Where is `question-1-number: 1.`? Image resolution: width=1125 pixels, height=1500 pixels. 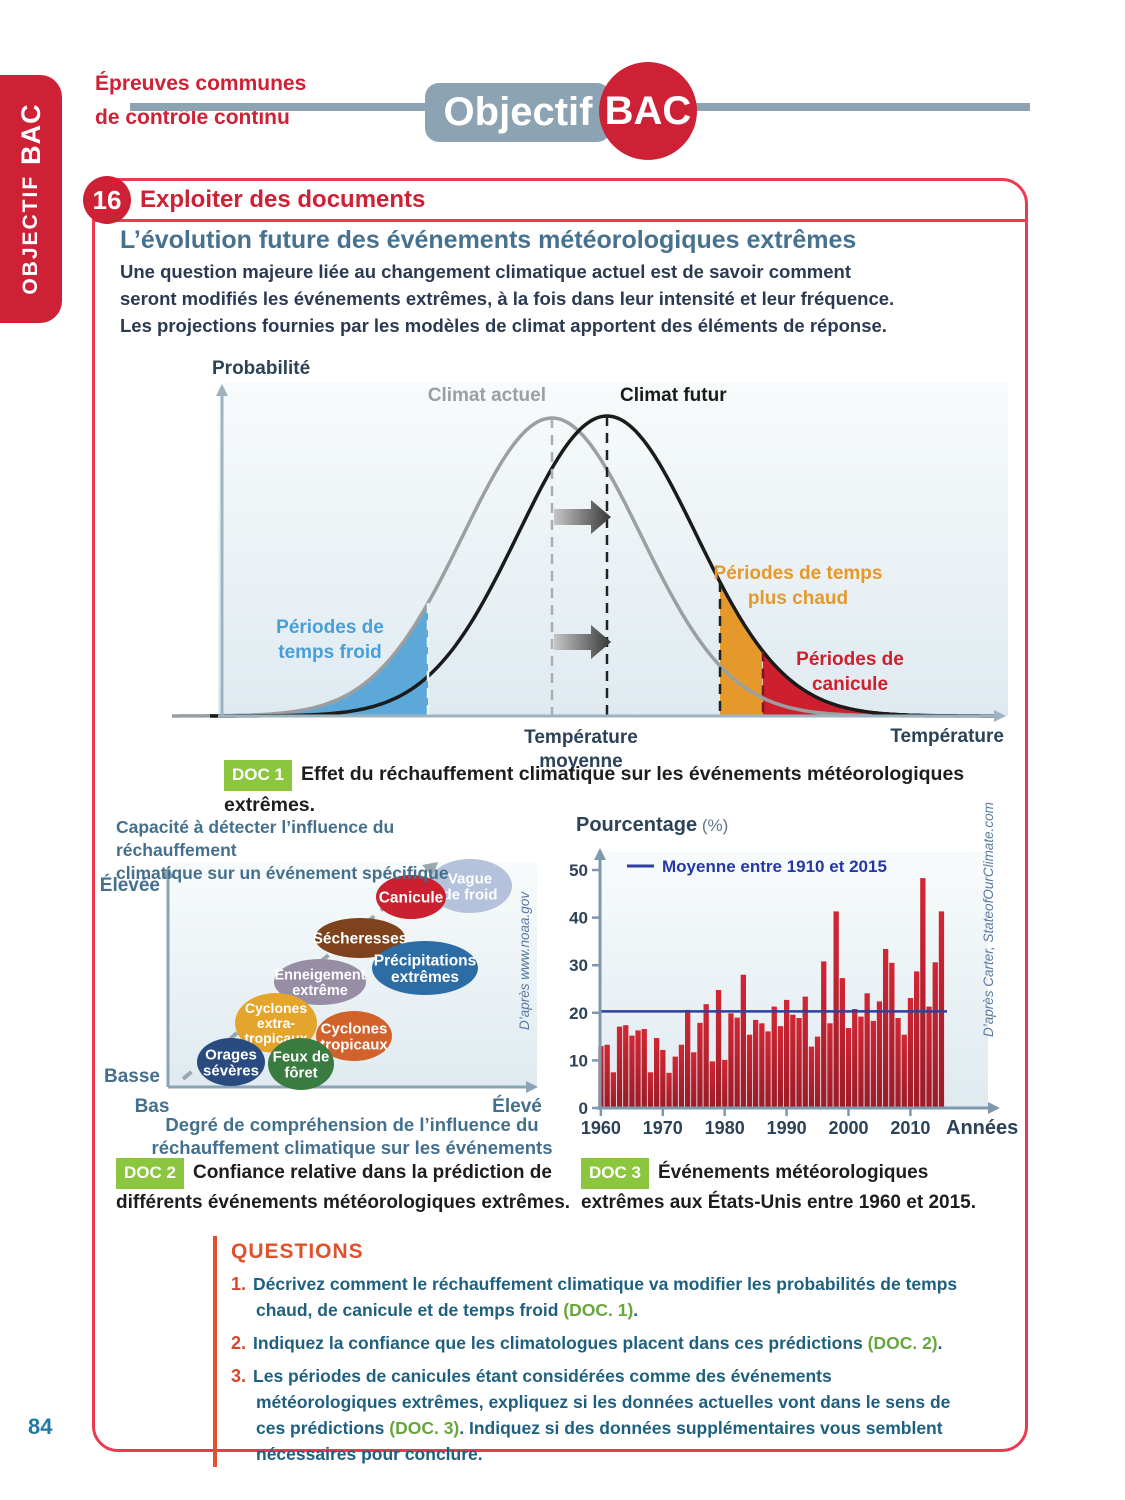
question-1-number: 1. is located at coordinates (239, 1284).